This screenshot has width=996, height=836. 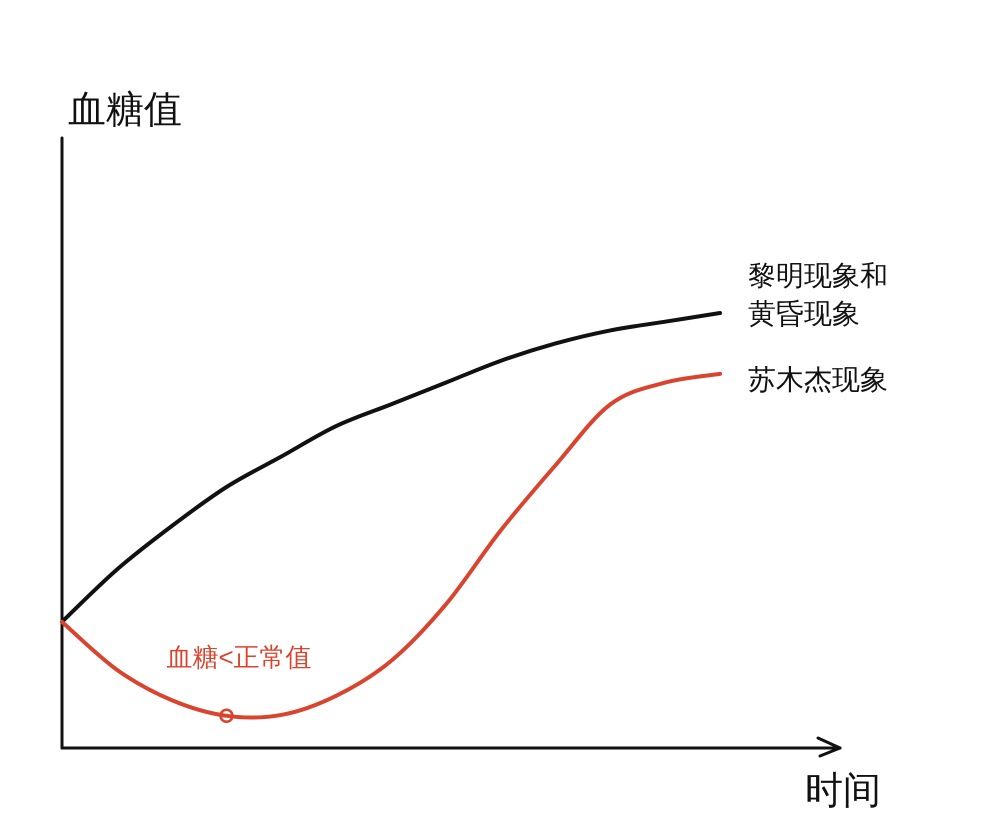 I want to click on annotation: 血糖<正常值, so click(x=239, y=657).